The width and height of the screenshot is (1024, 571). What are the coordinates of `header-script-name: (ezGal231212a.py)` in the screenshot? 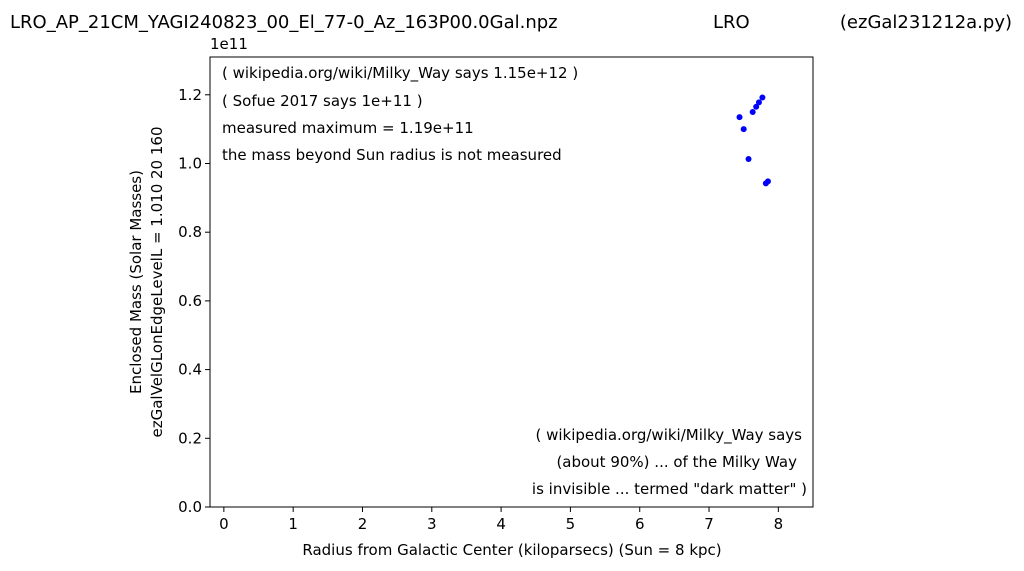 It's located at (926, 22).